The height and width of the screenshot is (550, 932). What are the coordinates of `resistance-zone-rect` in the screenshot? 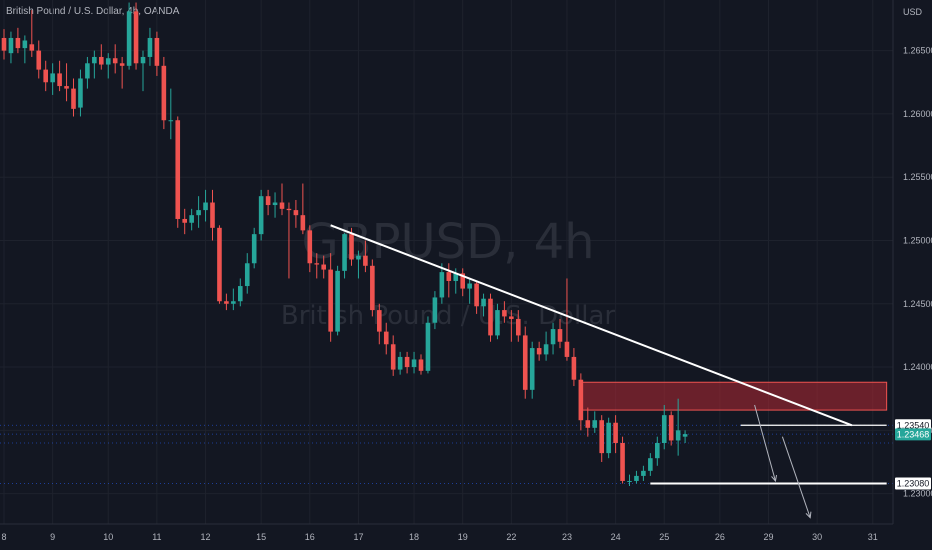 It's located at (734, 396).